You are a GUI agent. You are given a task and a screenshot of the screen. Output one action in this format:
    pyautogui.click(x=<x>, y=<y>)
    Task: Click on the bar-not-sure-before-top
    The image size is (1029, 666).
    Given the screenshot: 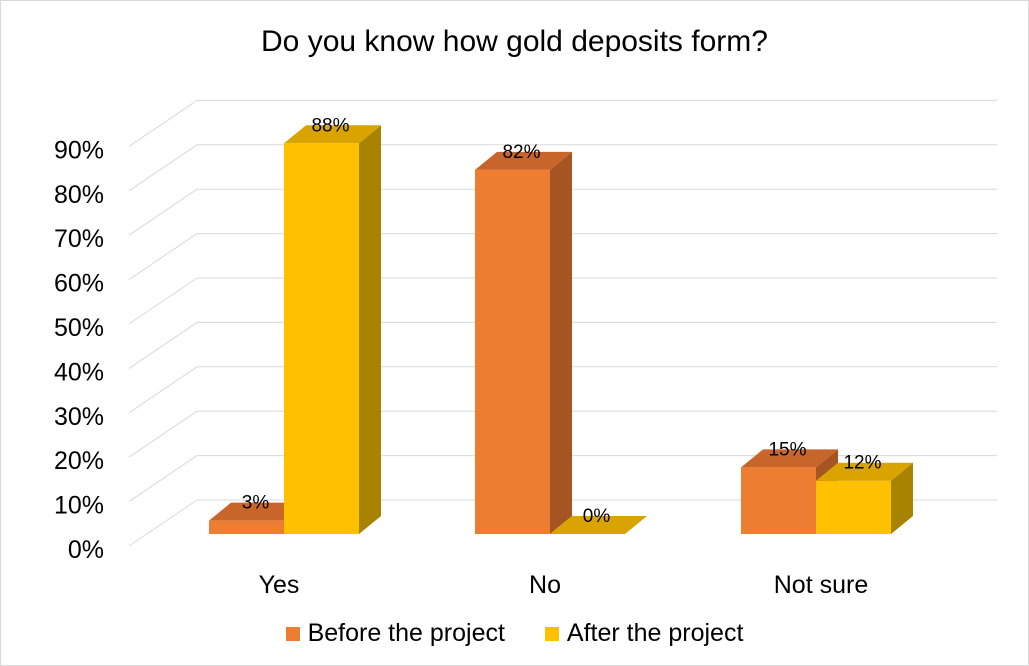 What is the action you would take?
    pyautogui.click(x=789, y=458)
    